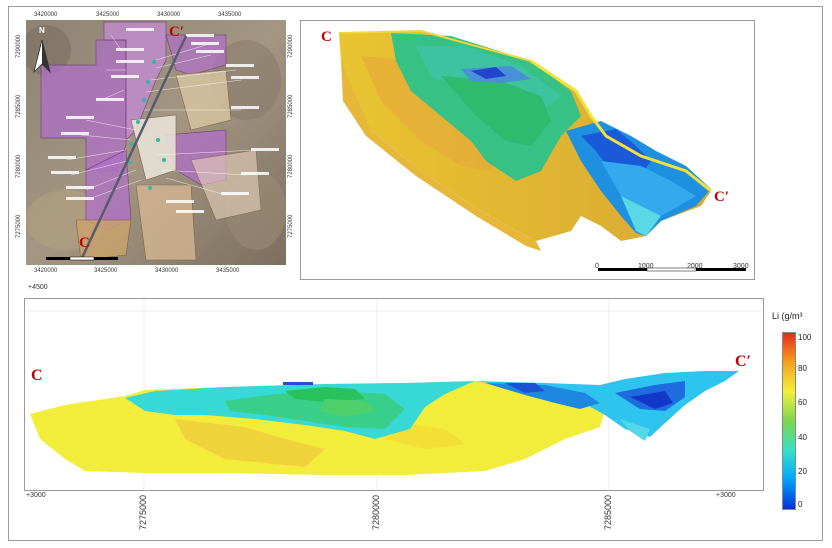 The image size is (832, 548). I want to click on map-bottom-tick-3: 3430000, so click(167, 271).